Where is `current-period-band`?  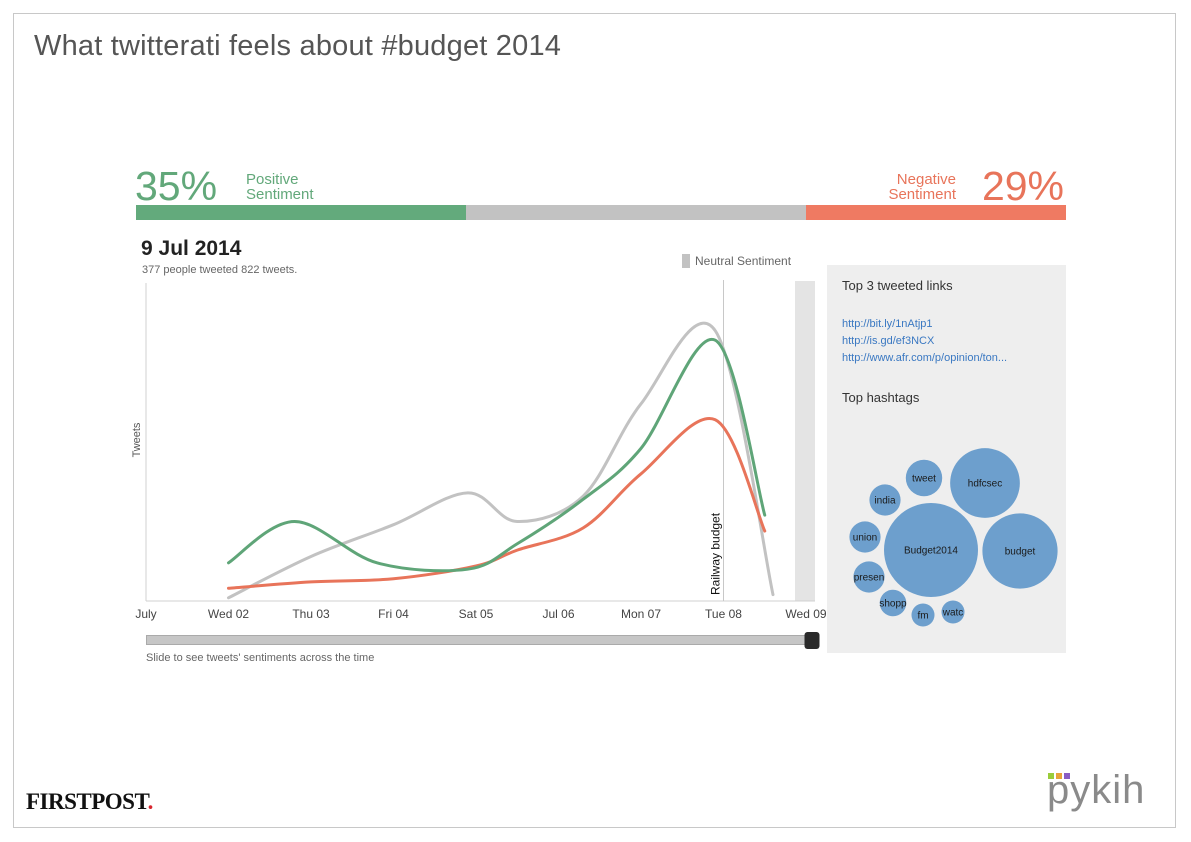 current-period-band is located at coordinates (805, 441).